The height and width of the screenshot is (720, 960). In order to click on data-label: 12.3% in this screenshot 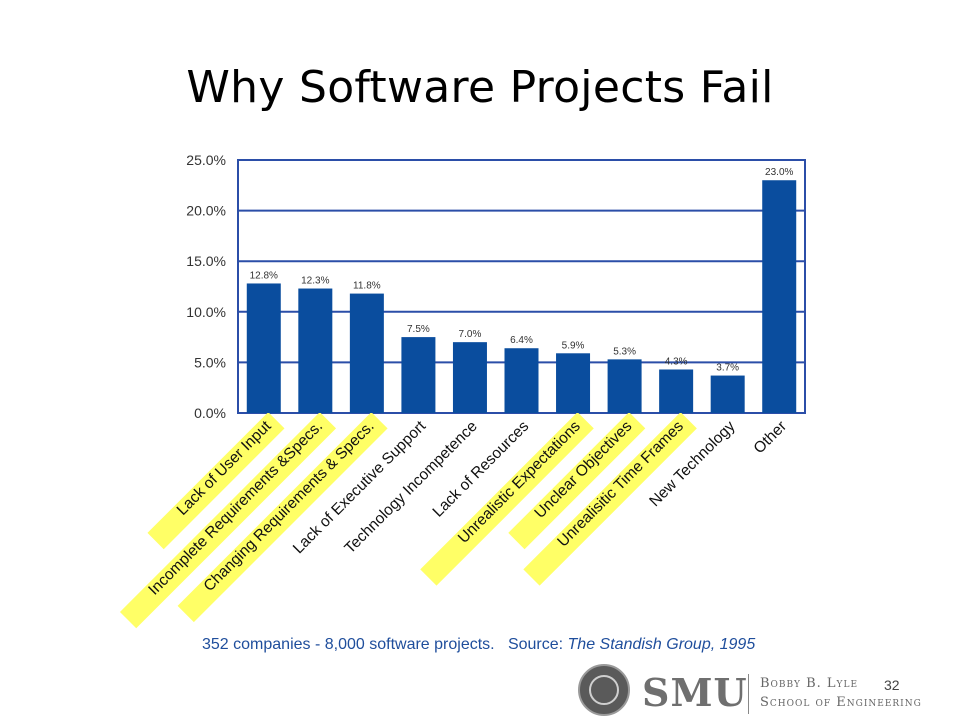, I will do `click(315, 281)`.